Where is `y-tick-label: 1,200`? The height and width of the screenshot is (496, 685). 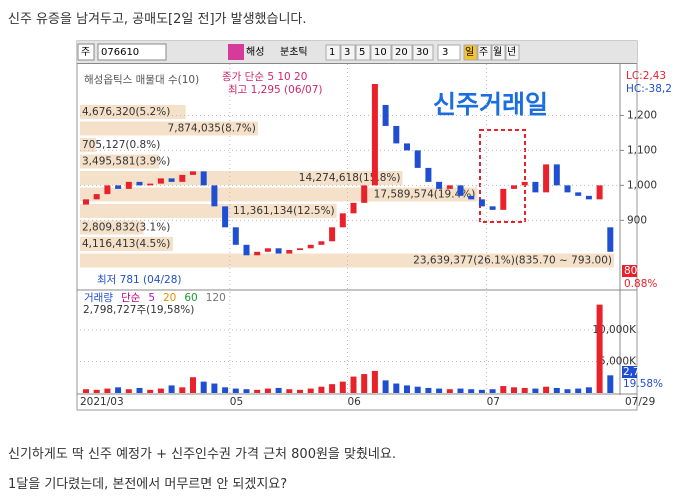
y-tick-label: 1,200 is located at coordinates (642, 115).